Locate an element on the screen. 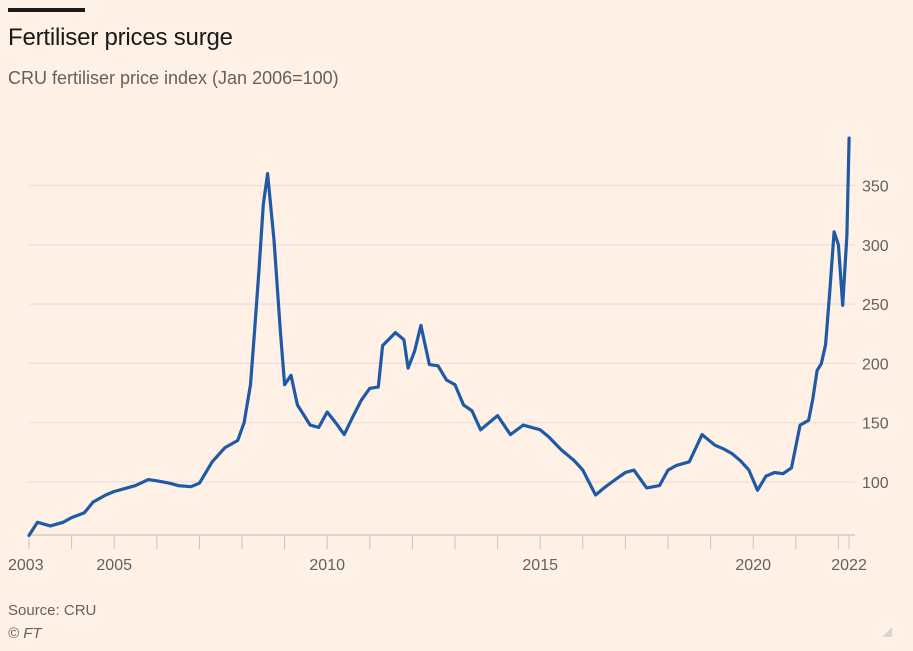 This screenshot has height=651, width=913. x-tick-label: 2022 is located at coordinates (849, 565).